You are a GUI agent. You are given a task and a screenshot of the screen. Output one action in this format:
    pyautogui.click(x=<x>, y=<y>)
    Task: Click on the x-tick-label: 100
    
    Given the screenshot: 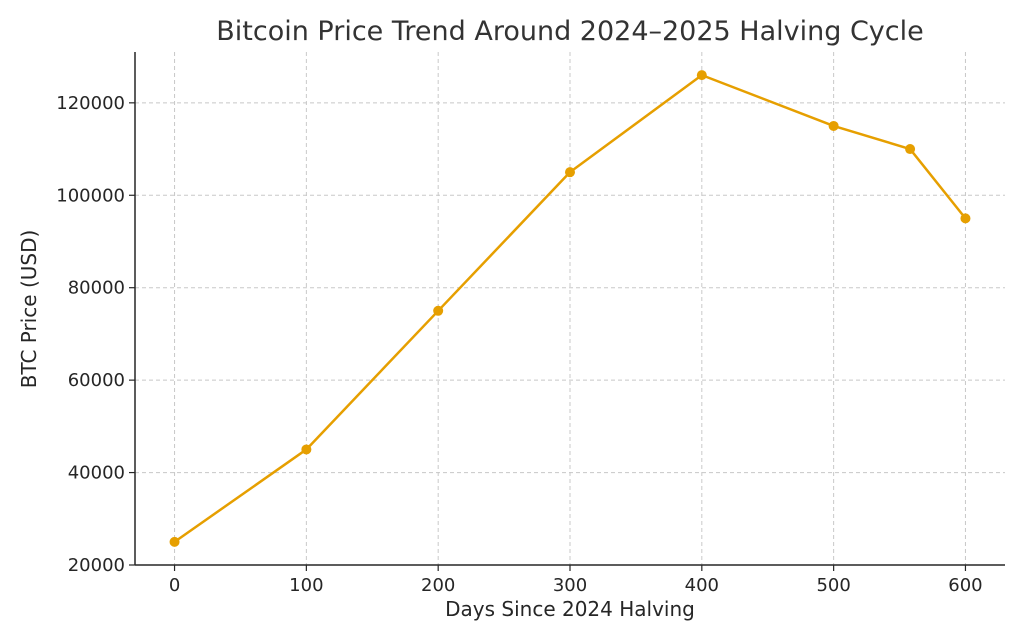 What is the action you would take?
    pyautogui.click(x=306, y=585)
    